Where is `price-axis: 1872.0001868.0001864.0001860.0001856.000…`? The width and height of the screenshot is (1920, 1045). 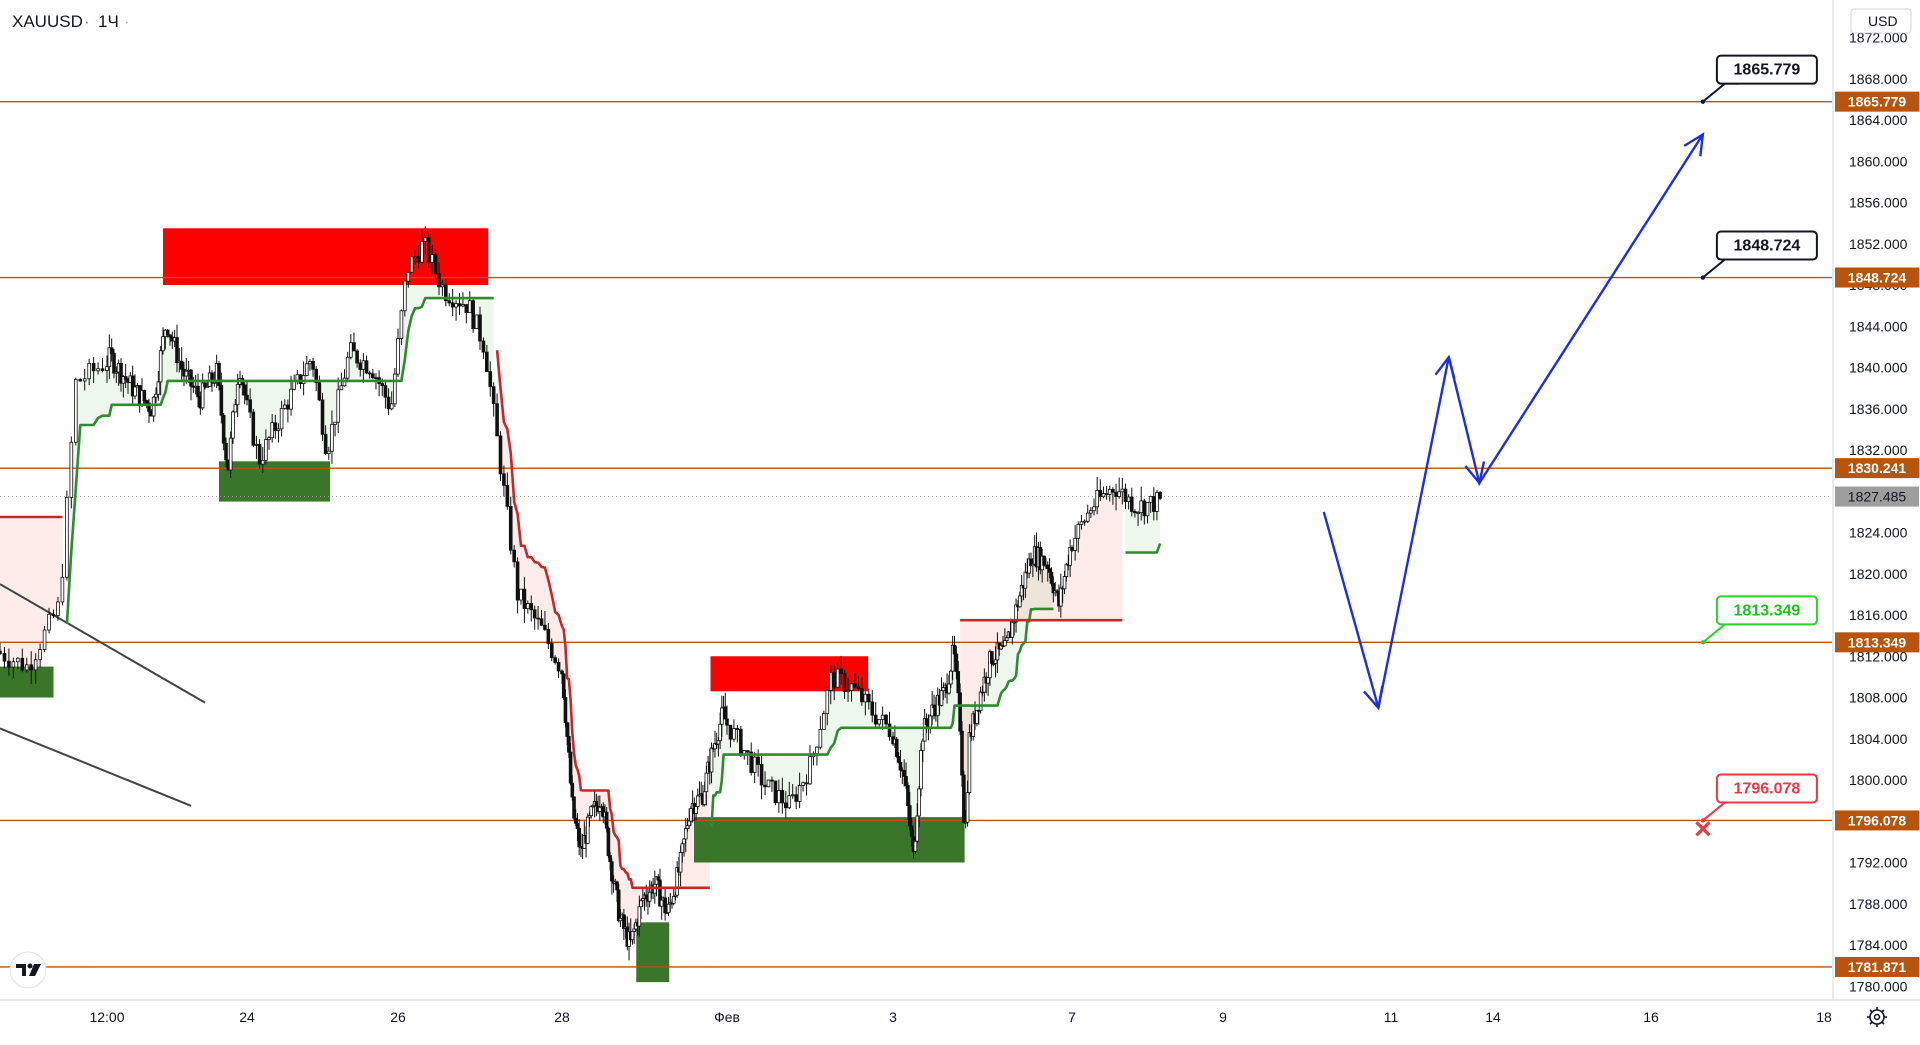
price-axis: 1872.0001868.0001864.0001860.0001856.000… is located at coordinates (1876, 520).